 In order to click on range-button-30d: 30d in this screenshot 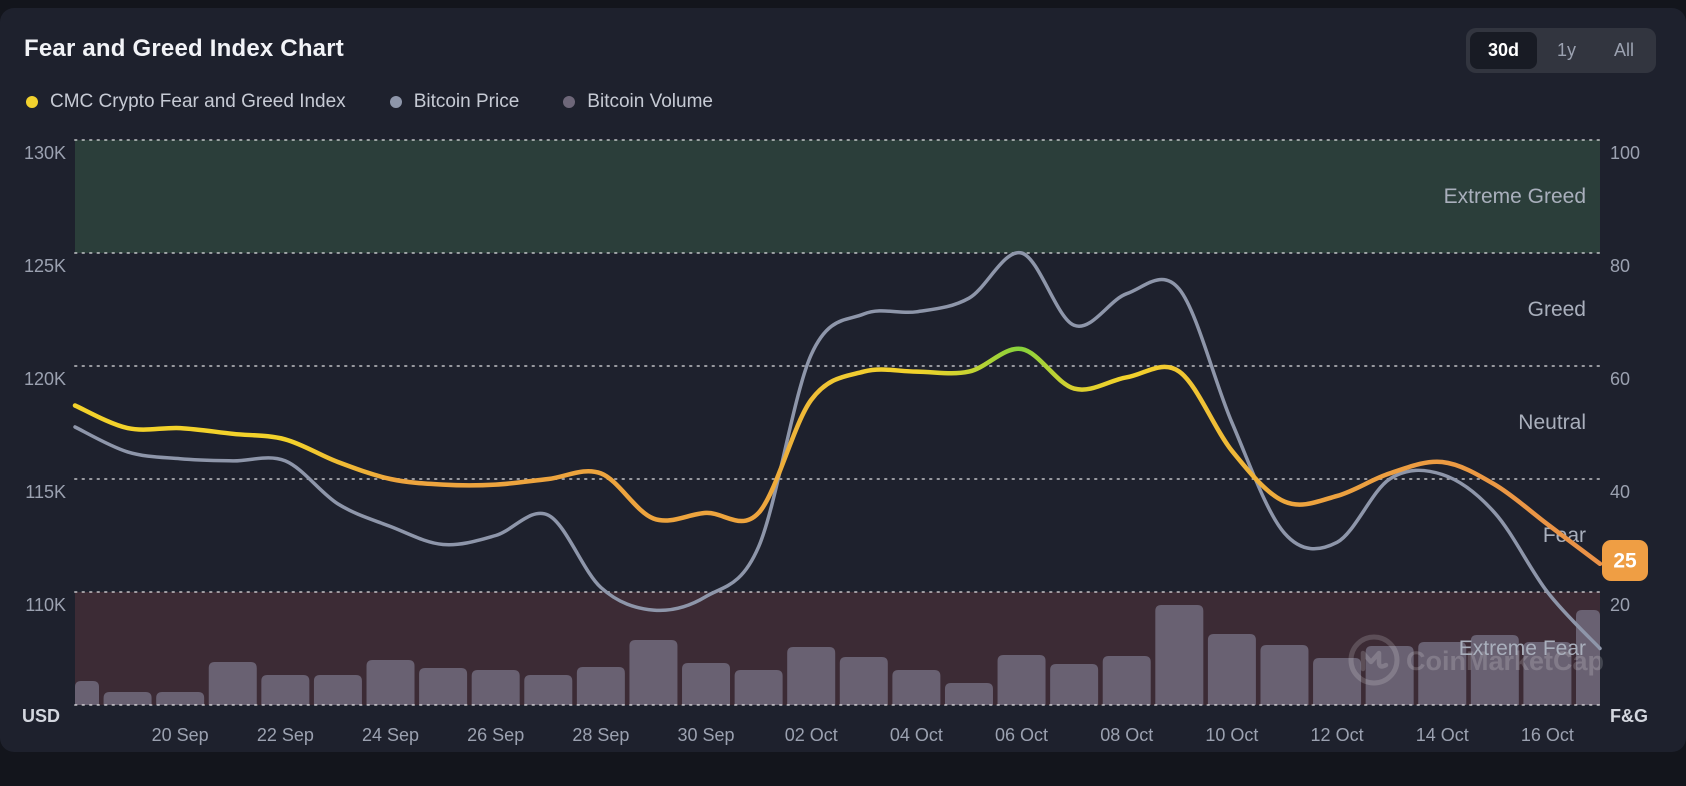, I will do `click(1503, 50)`.